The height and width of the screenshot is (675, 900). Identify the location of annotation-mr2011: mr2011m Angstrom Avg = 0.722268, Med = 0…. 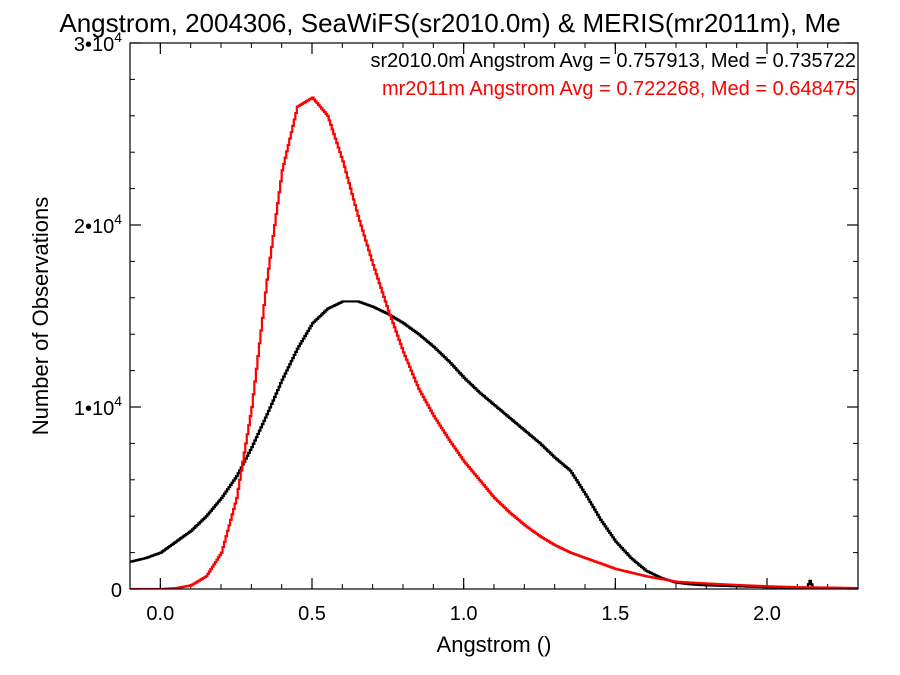
(619, 89).